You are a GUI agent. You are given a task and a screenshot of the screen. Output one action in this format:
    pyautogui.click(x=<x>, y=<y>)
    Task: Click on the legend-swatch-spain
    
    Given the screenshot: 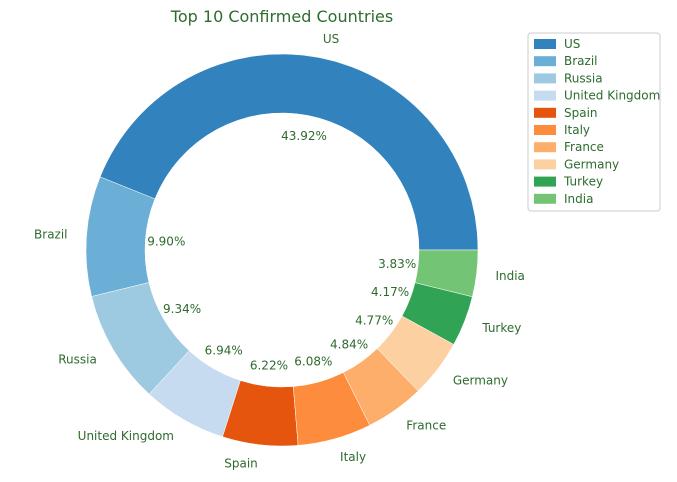 What is the action you would take?
    pyautogui.click(x=545, y=112)
    